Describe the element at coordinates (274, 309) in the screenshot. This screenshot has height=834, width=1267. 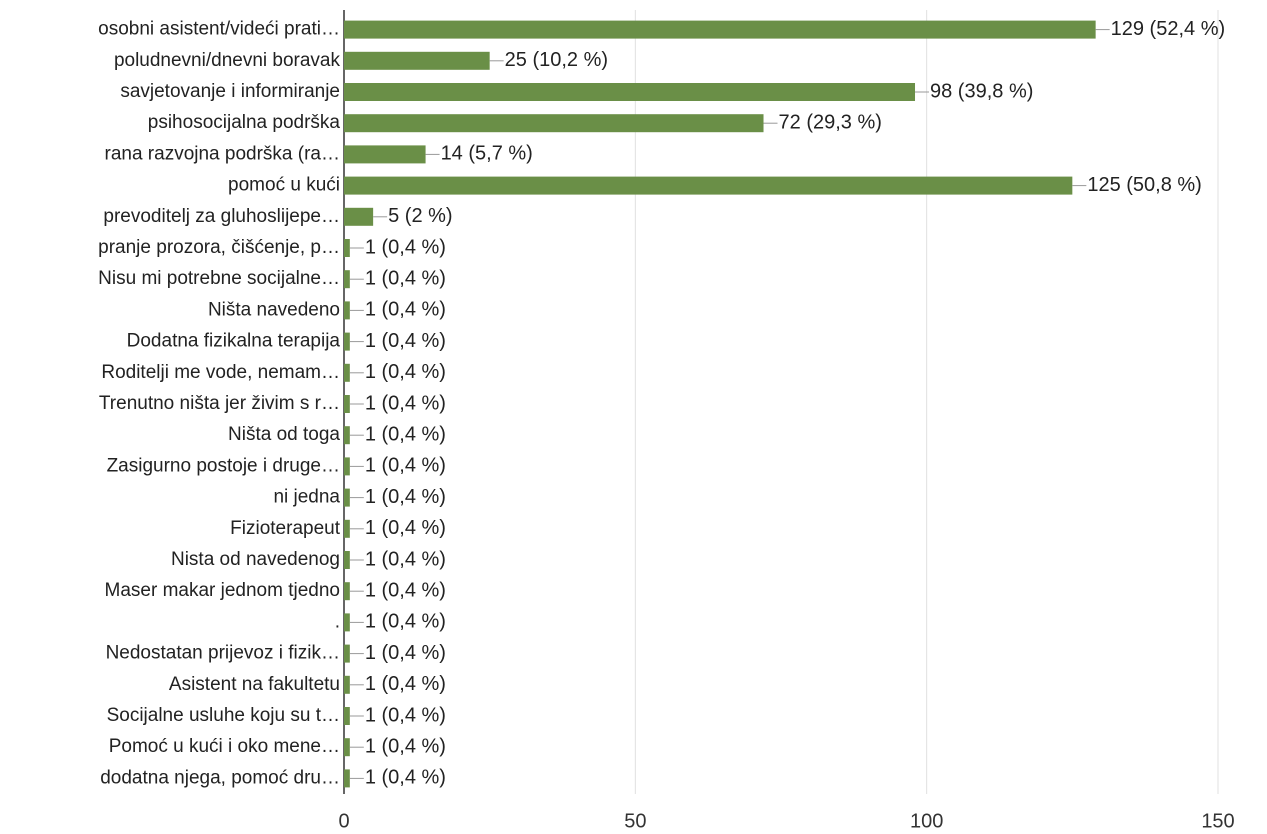
I see `category-label: Ništa navedeno` at that location.